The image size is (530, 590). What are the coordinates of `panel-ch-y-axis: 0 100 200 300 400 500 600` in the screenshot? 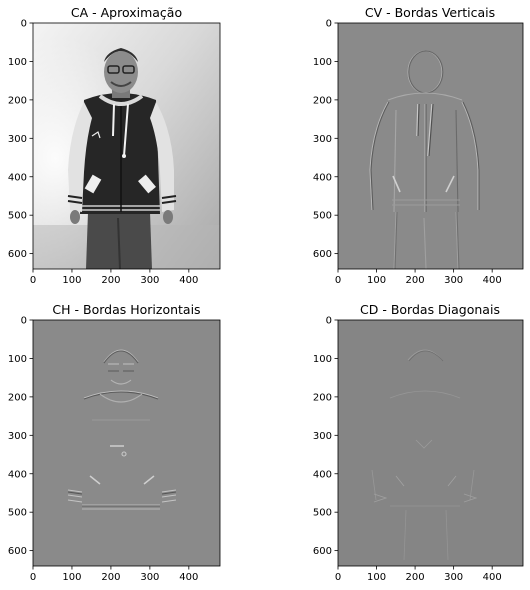 It's located at (20, 437).